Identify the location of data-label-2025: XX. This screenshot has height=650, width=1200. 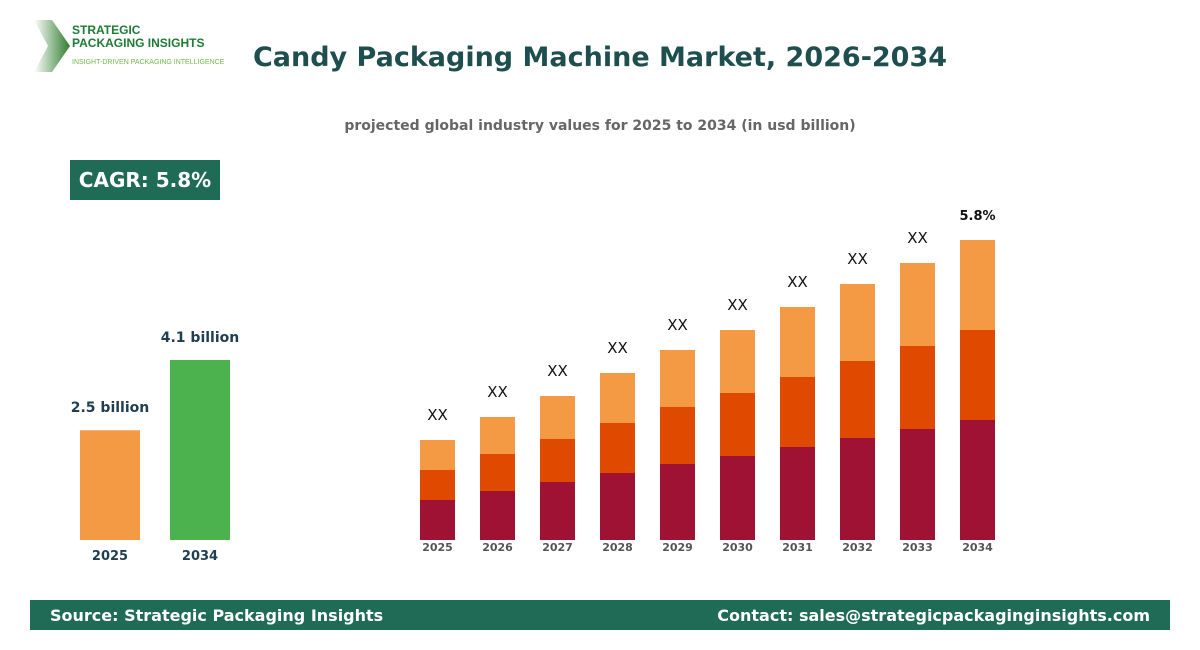
(437, 415).